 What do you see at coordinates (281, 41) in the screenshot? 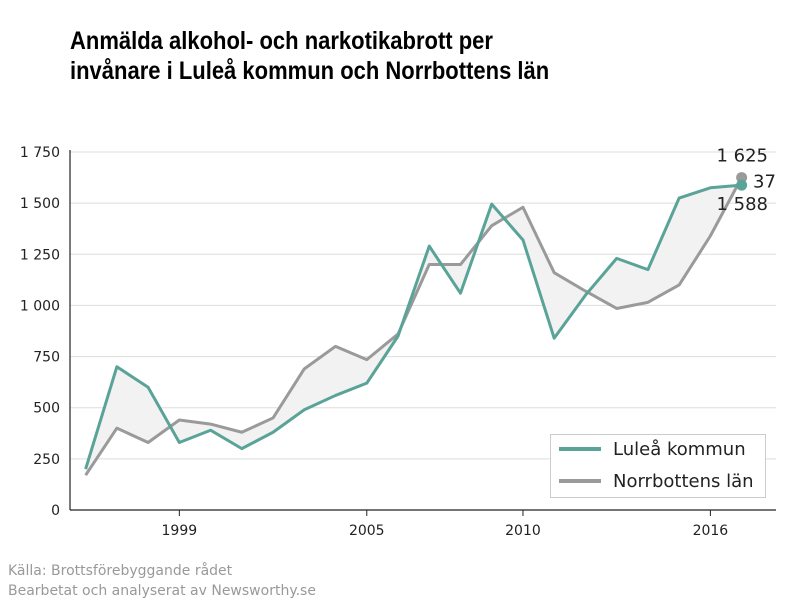
I see `chart-title-line-1: Anmälda alkohol- och narkotikabrott per` at bounding box center [281, 41].